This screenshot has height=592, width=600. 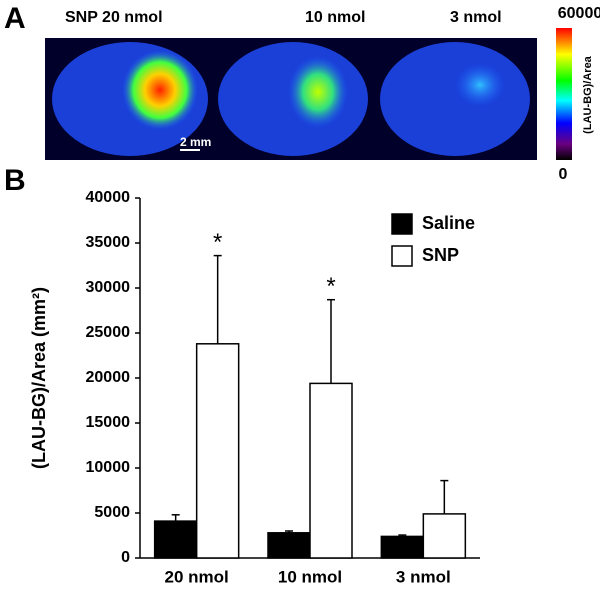 What do you see at coordinates (423, 576) in the screenshot?
I see `x-tick-label: 3 nmol` at bounding box center [423, 576].